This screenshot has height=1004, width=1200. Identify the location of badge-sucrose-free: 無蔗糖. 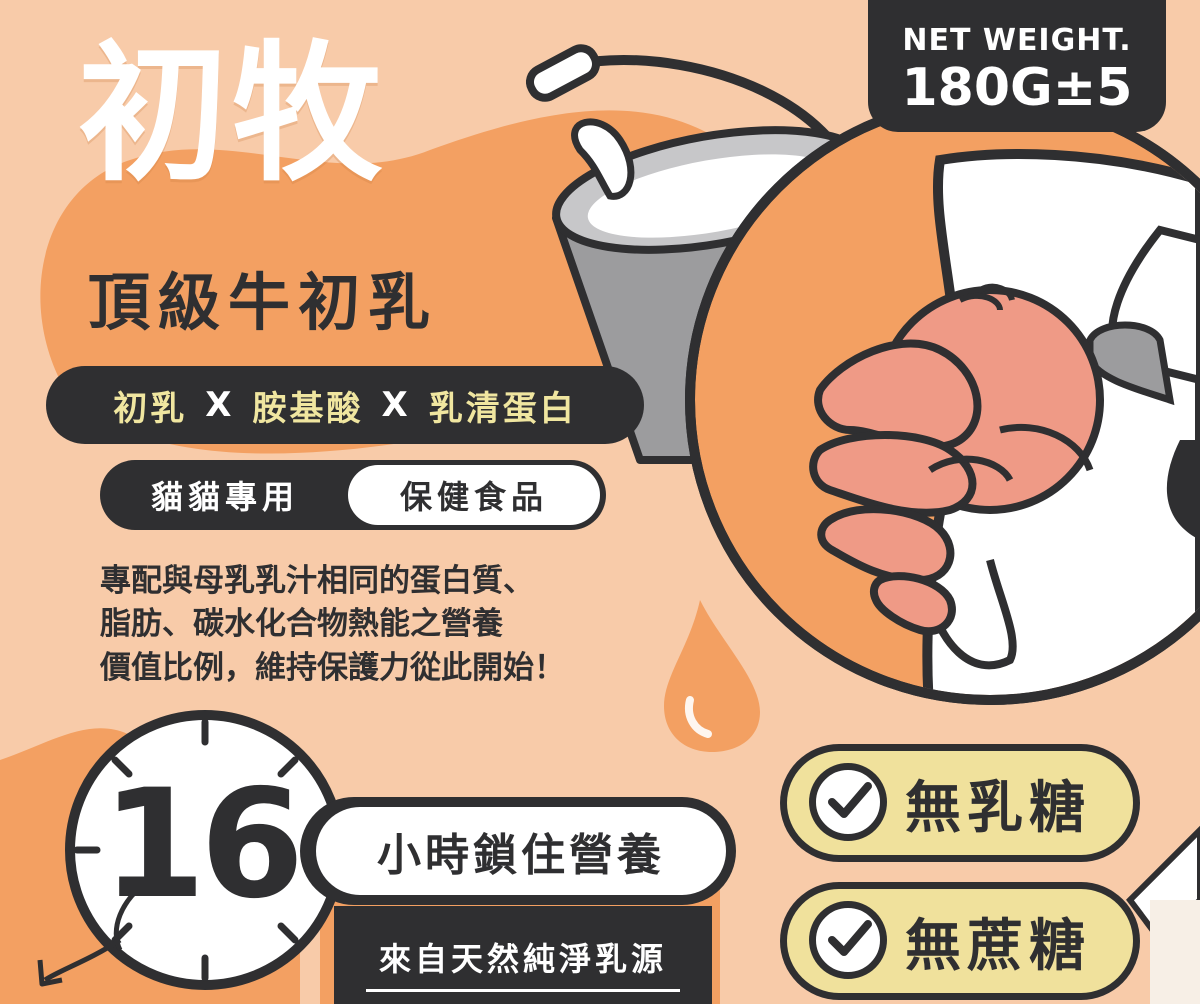
(960, 941).